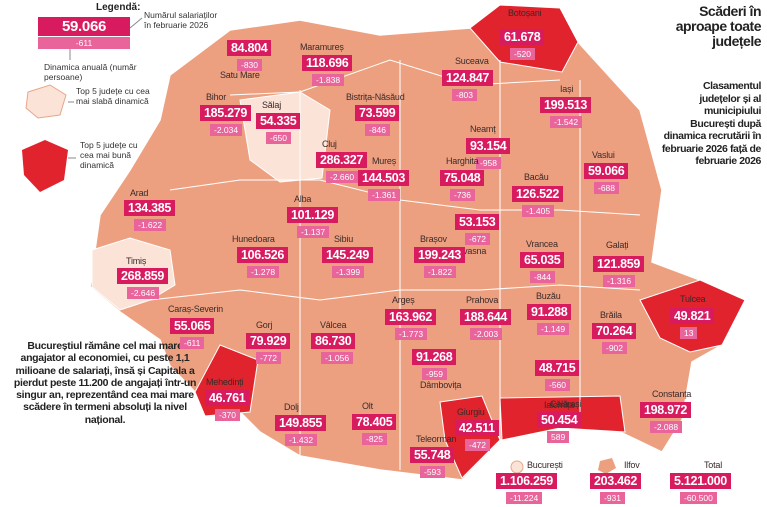  What do you see at coordinates (545, 465) in the screenshot?
I see `county-name: București` at bounding box center [545, 465].